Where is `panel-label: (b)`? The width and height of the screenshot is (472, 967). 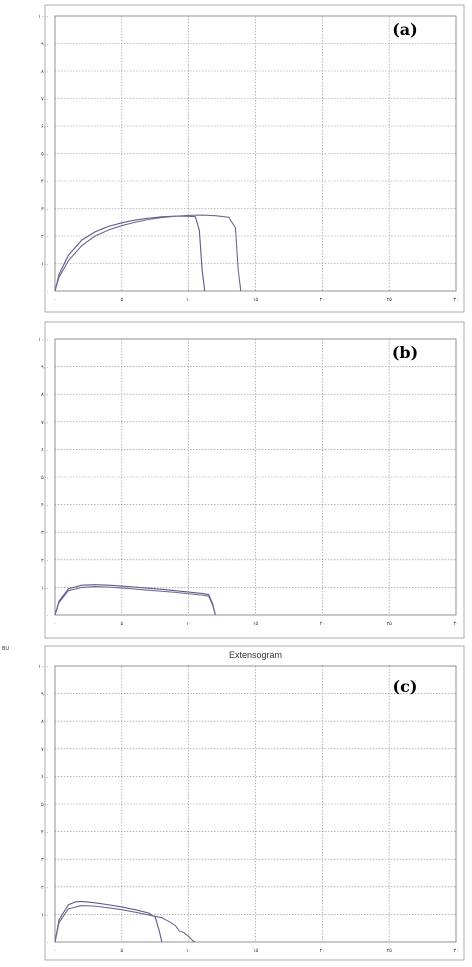 panel-label: (b) is located at coordinates (405, 352).